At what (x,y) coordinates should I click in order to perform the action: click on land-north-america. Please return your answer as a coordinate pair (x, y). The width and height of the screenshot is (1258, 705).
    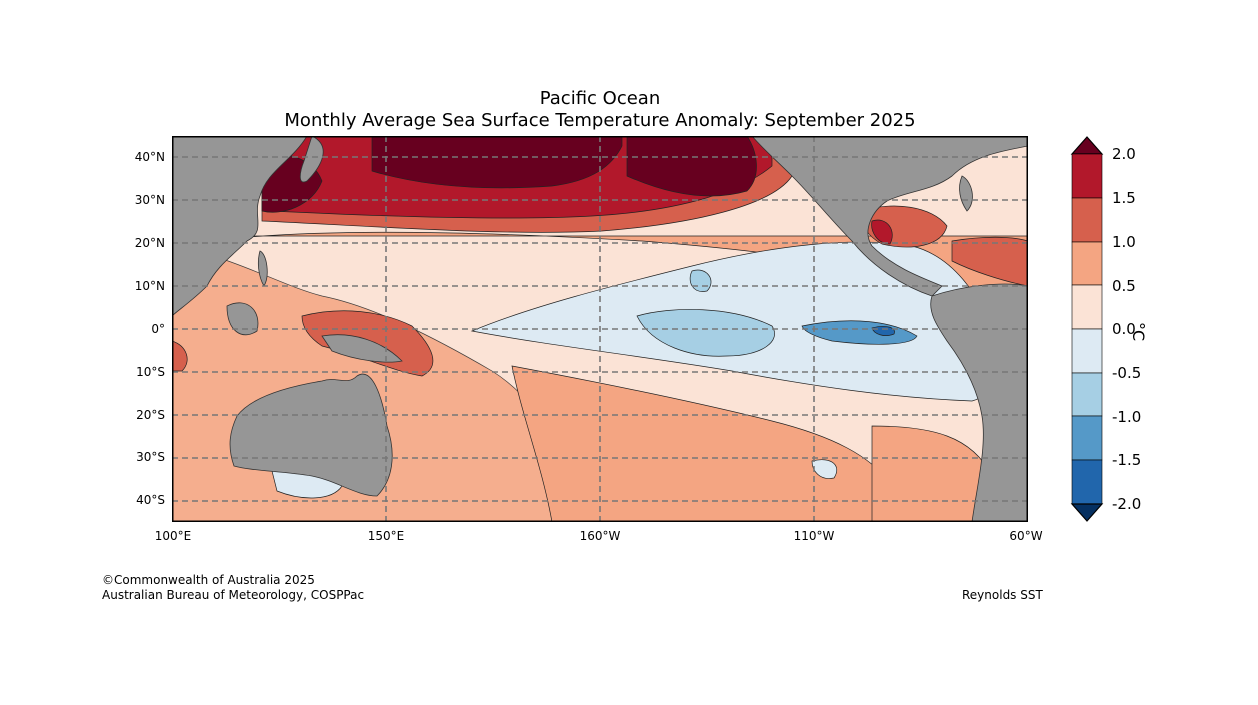
    Looking at the image, I should click on (889, 216).